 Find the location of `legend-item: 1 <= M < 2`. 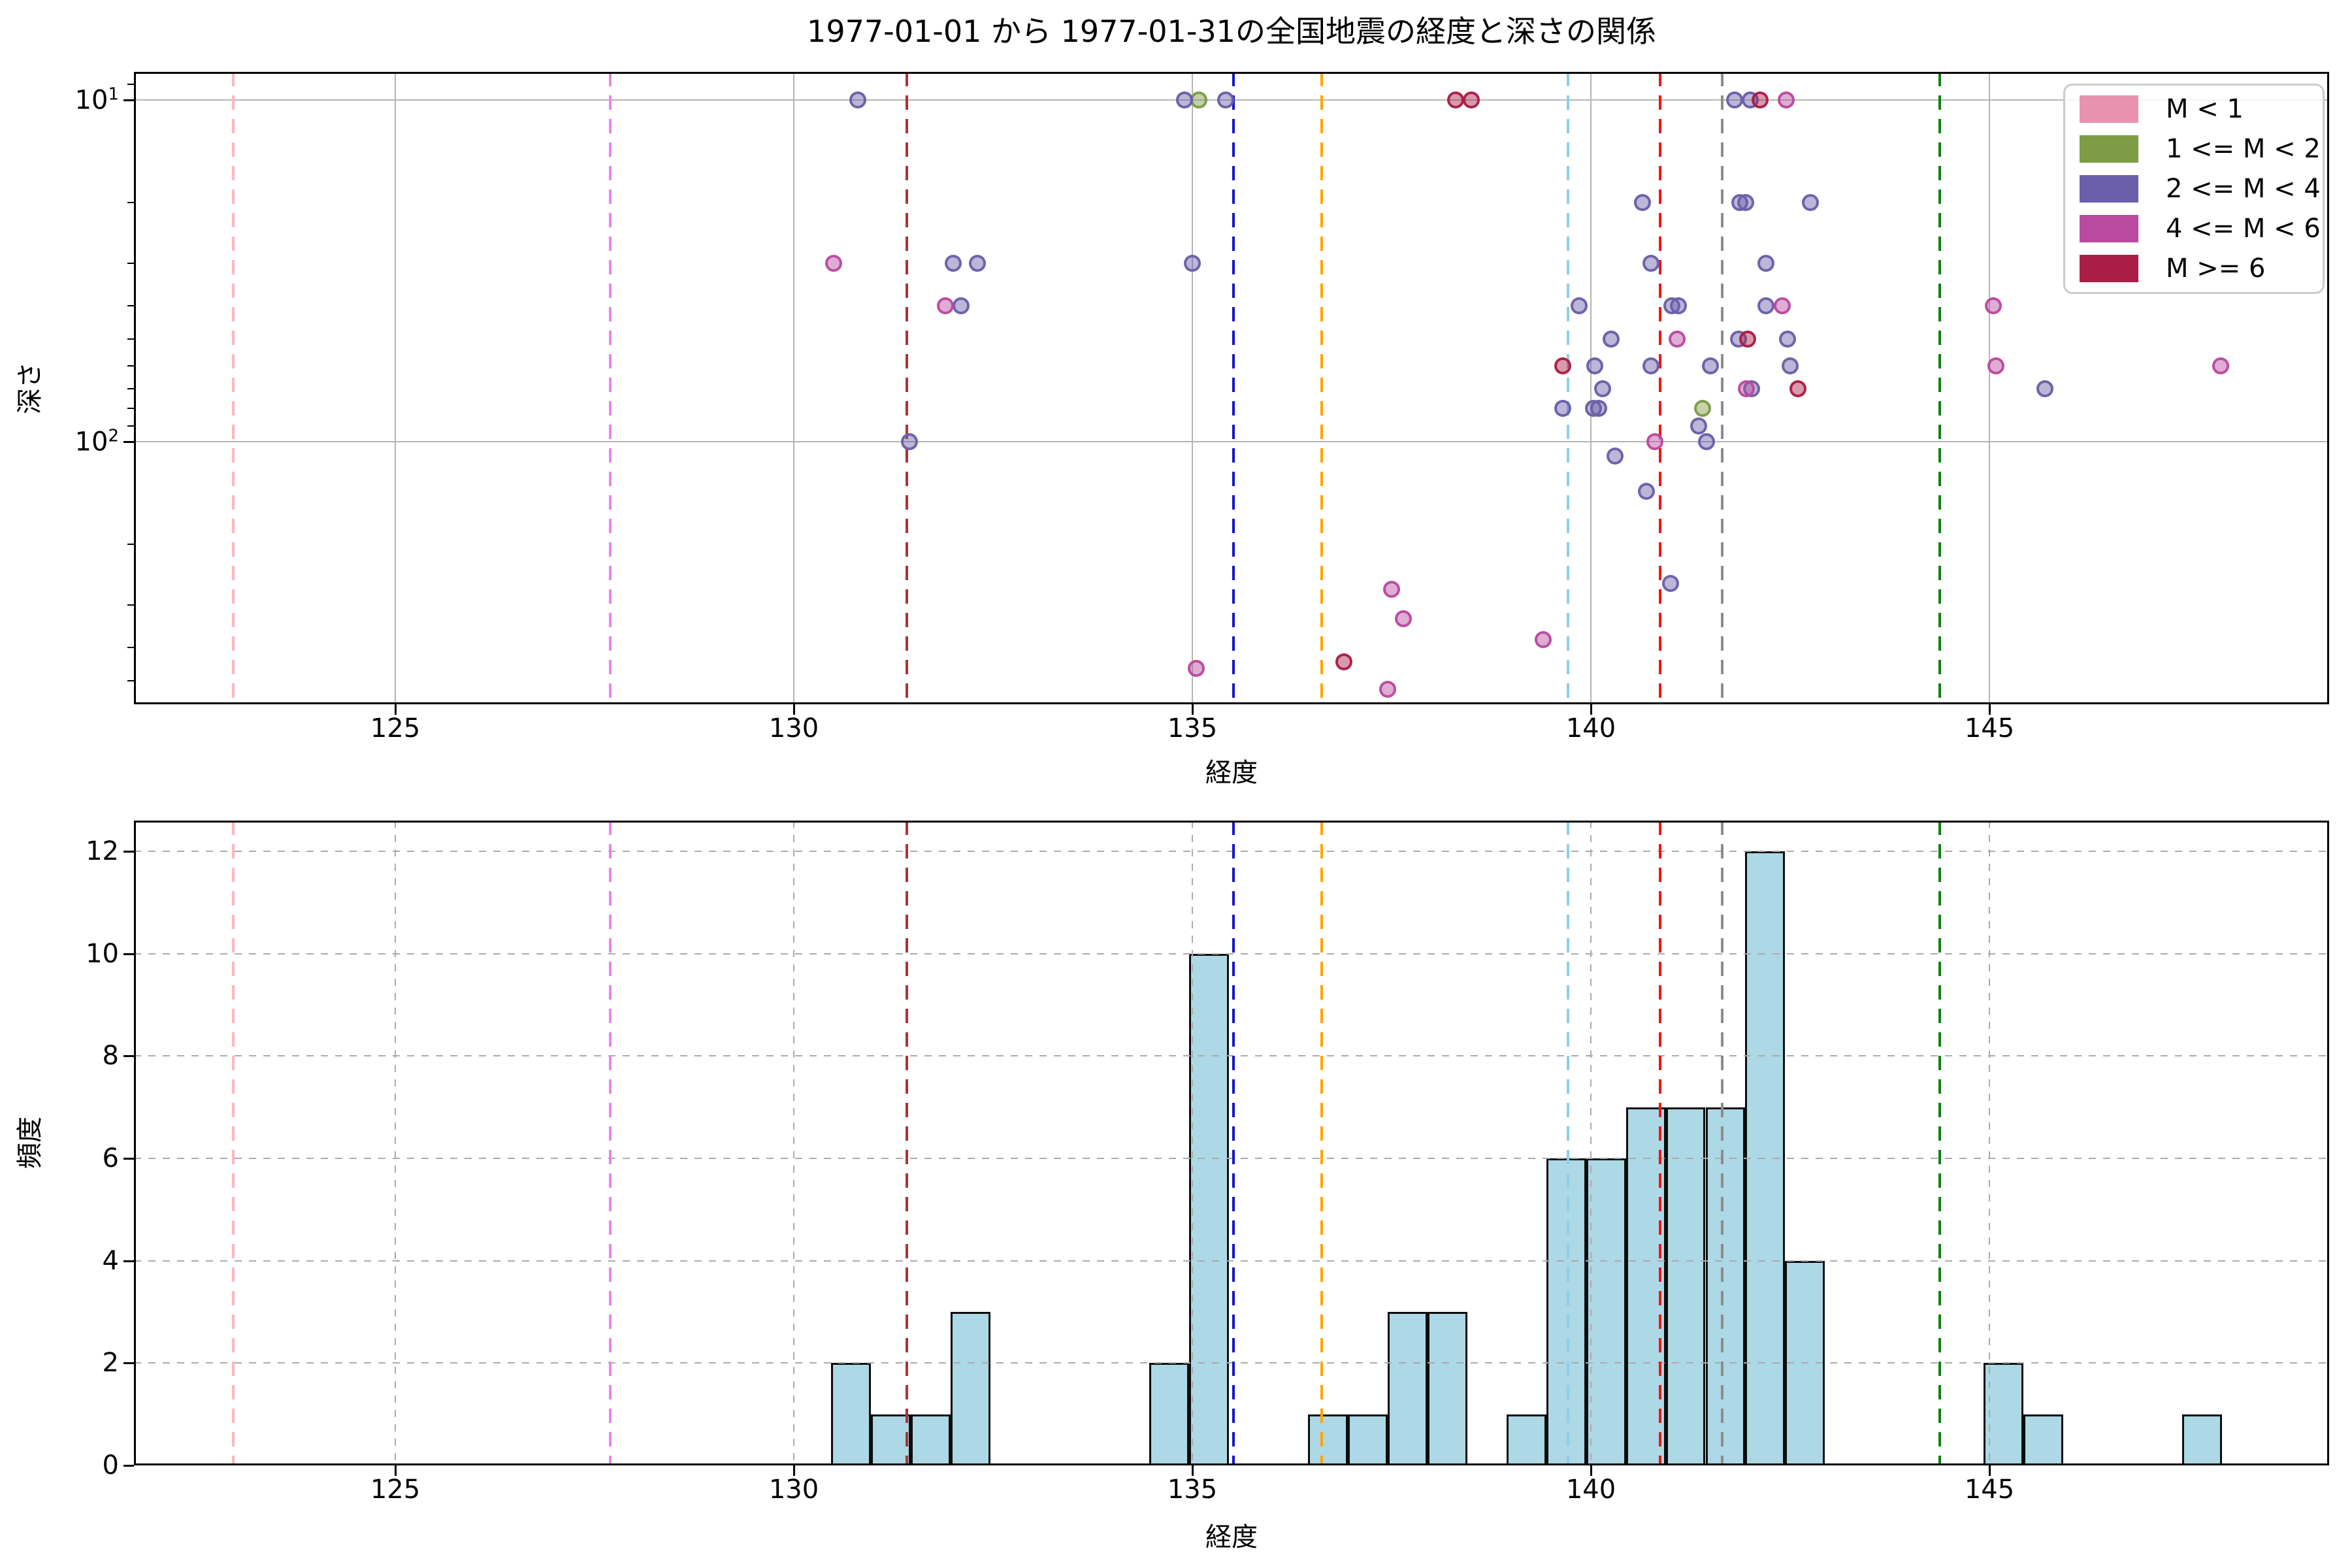

legend-item: 1 <= M < 2 is located at coordinates (2200, 149).